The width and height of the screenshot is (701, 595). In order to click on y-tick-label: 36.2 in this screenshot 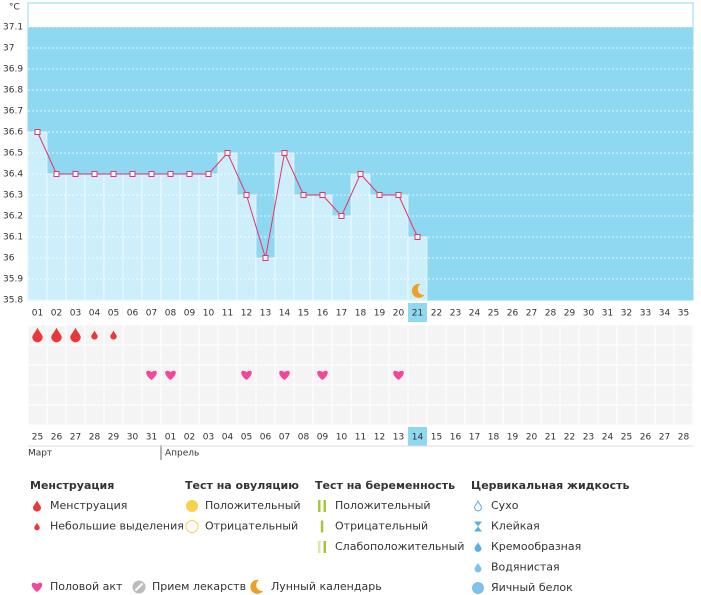, I will do `click(13, 217)`.